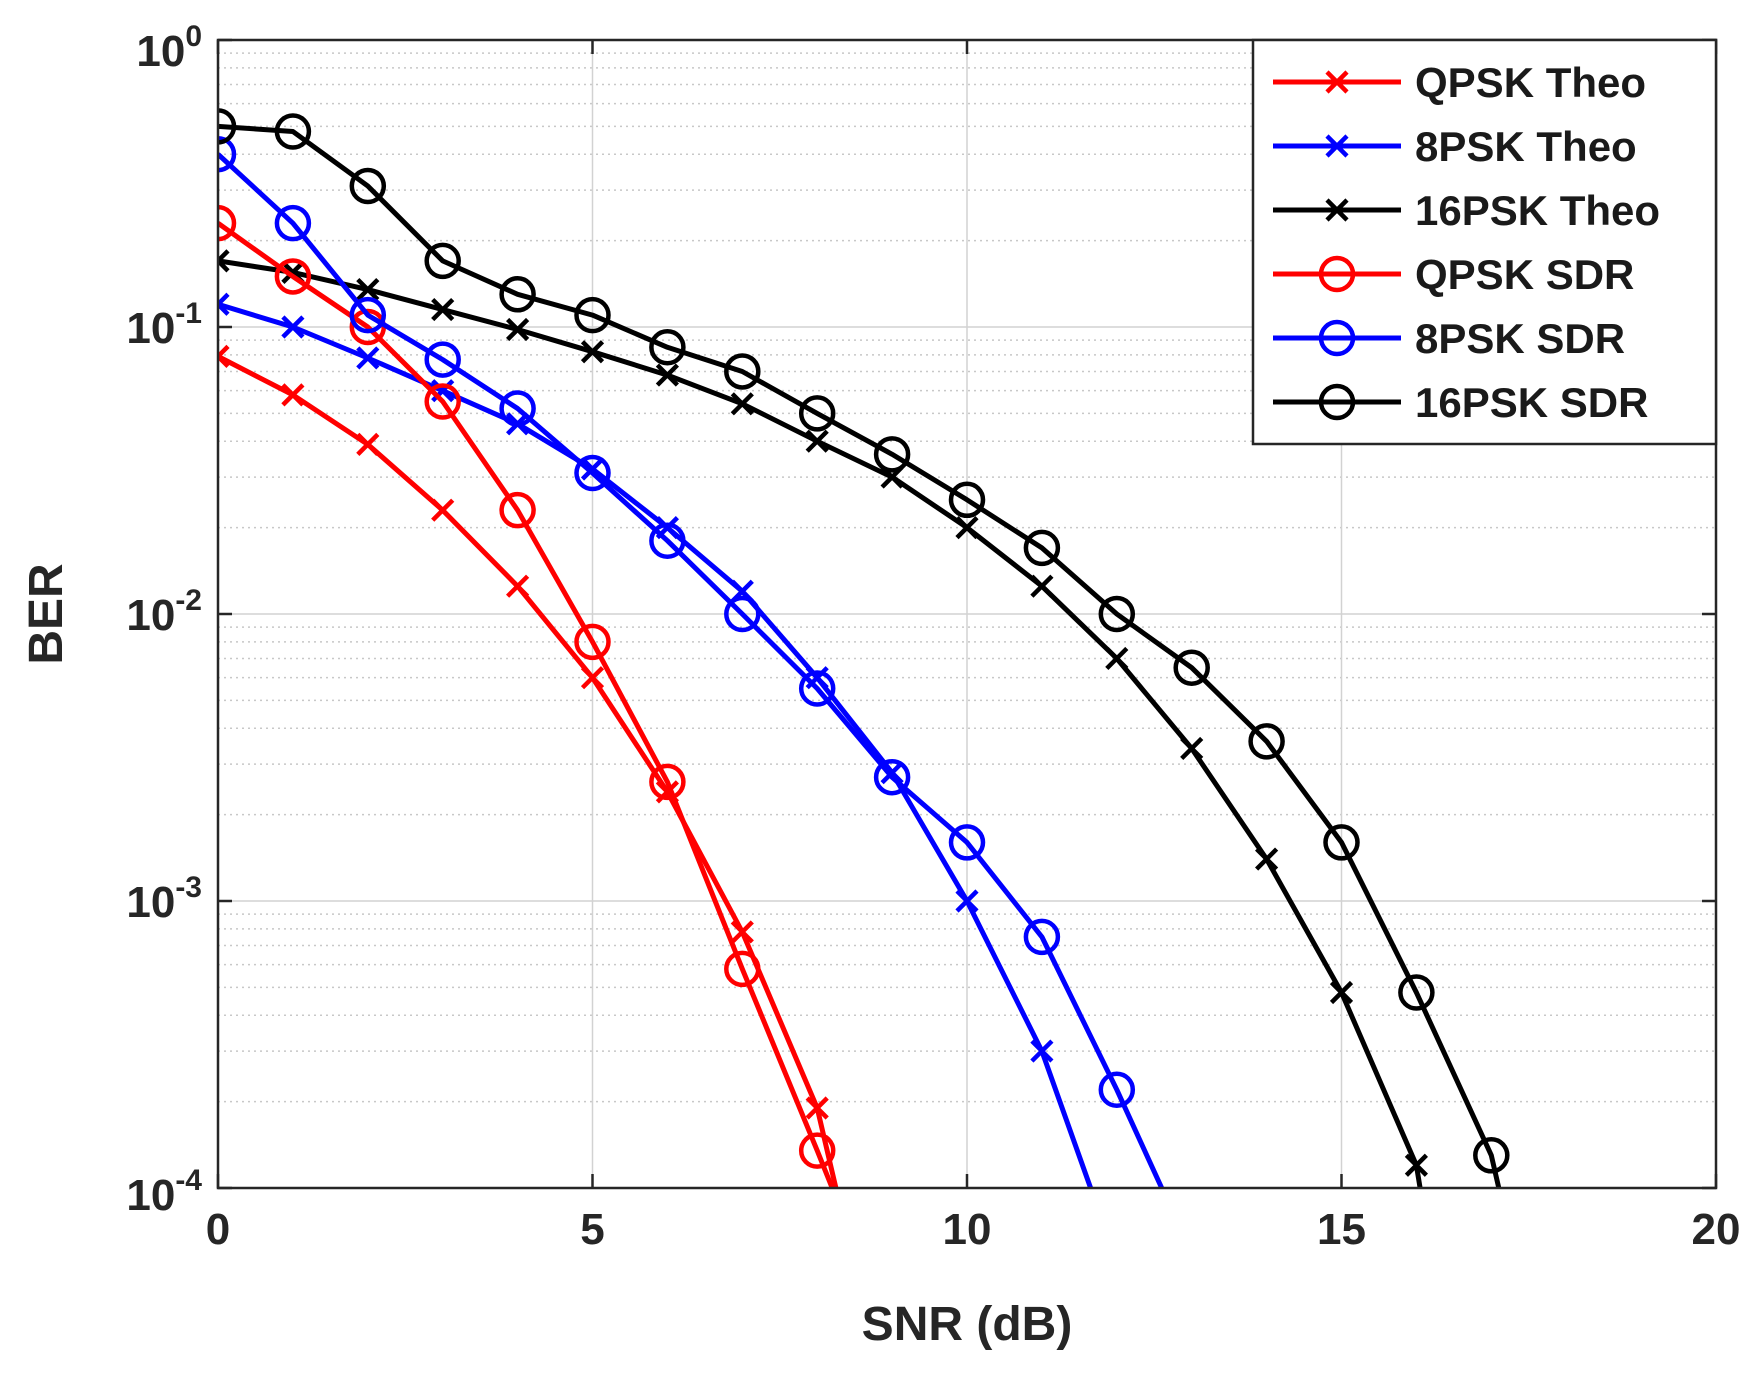  What do you see at coordinates (1716, 1229) in the screenshot?
I see `x-tick-label: 20` at bounding box center [1716, 1229].